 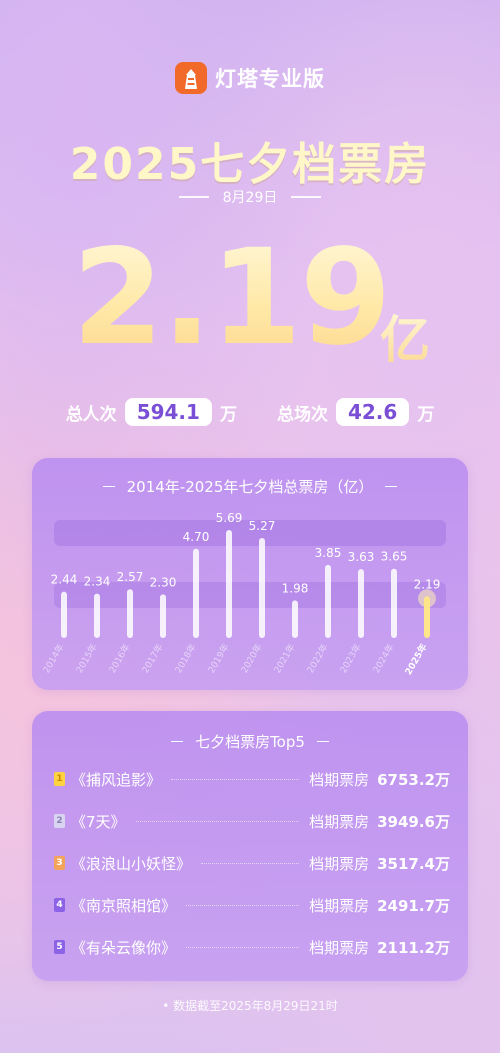 What do you see at coordinates (361, 557) in the screenshot?
I see `bar-label: 3.63` at bounding box center [361, 557].